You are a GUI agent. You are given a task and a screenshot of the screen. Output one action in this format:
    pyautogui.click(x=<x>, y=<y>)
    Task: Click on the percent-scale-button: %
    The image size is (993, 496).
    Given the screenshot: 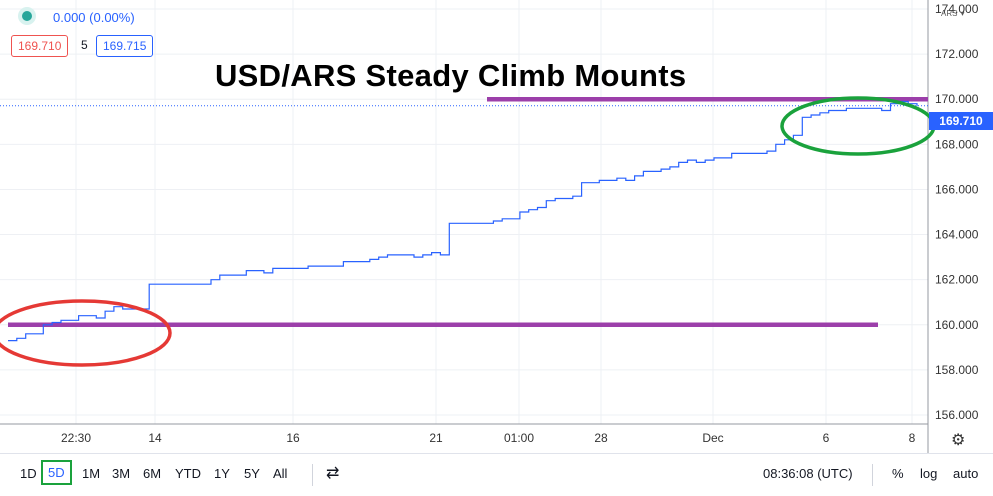 What is the action you would take?
    pyautogui.click(x=898, y=473)
    